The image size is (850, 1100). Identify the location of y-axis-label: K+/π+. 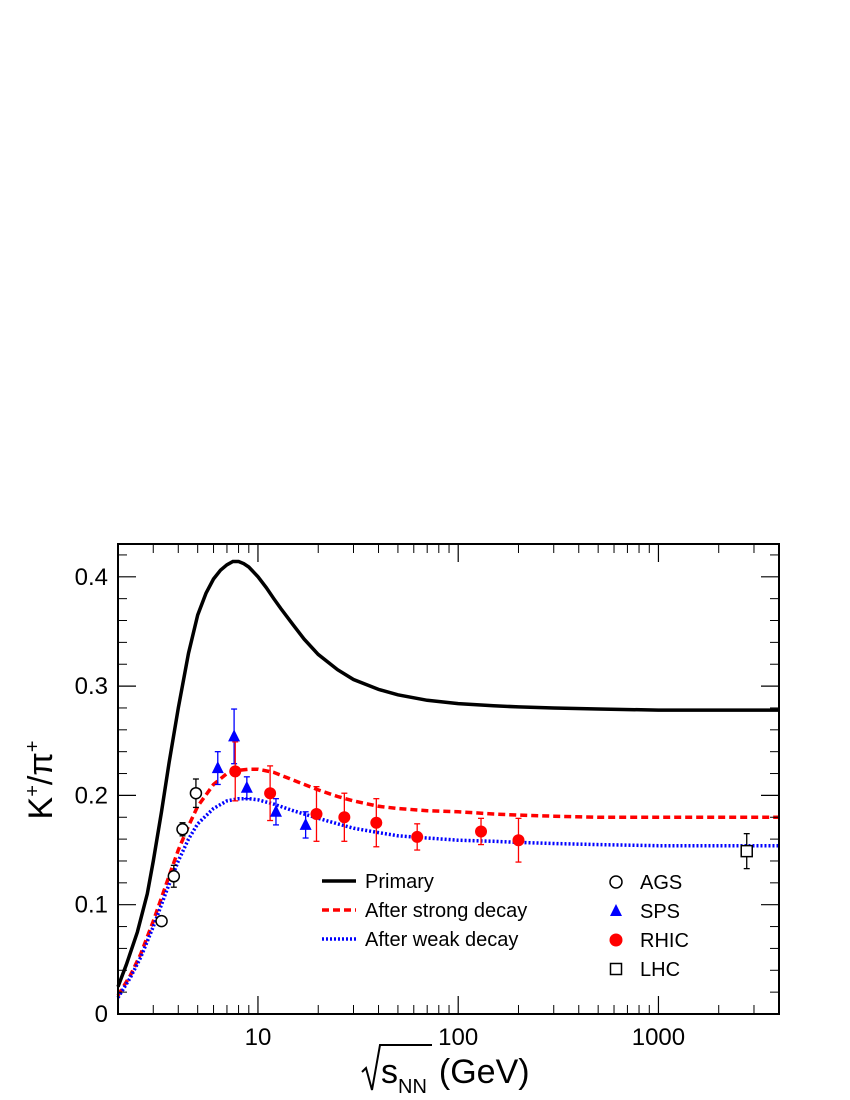
(41, 780).